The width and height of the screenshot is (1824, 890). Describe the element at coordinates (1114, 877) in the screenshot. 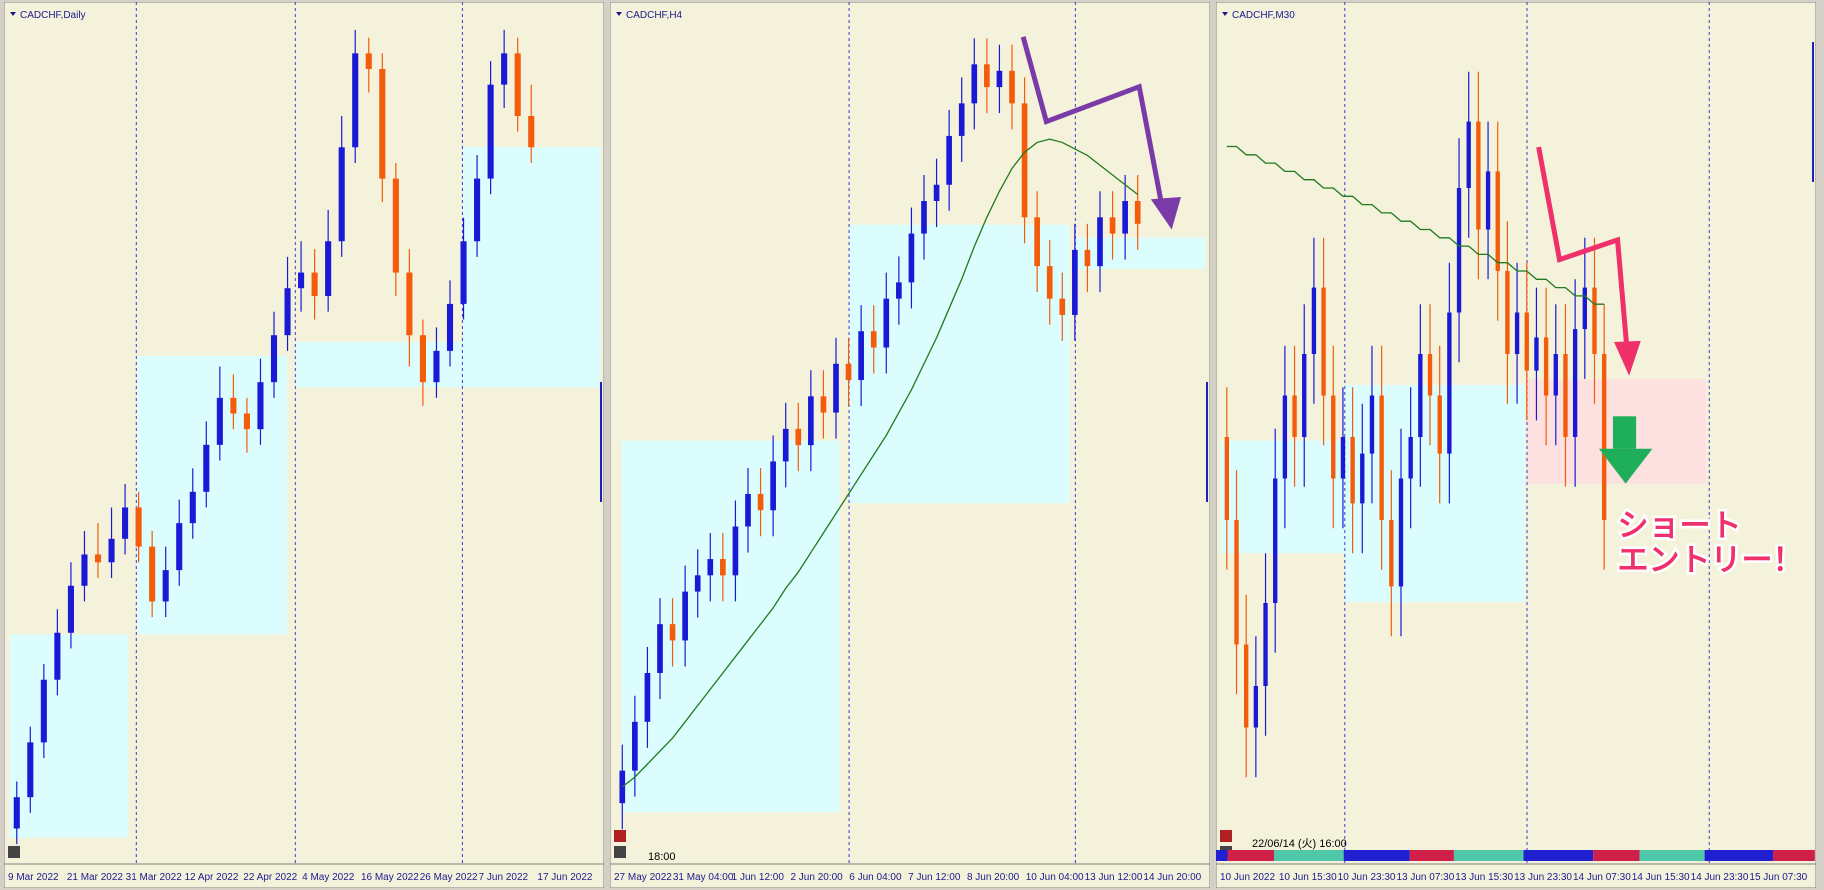

I see `x-tick-label: 13 Jun 12:00` at that location.